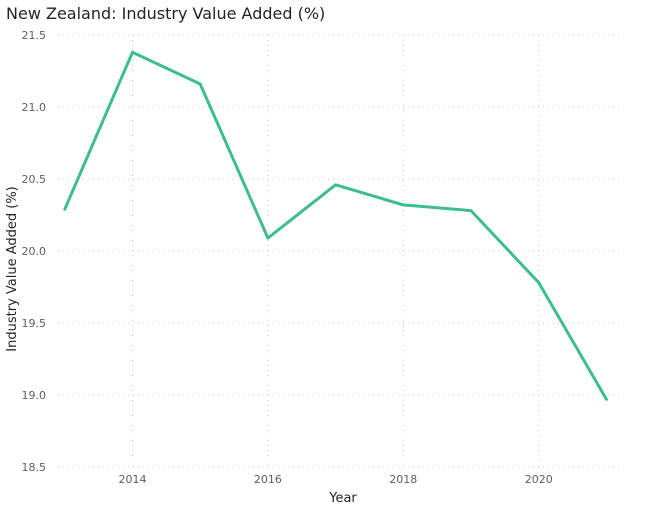 Image resolution: width=658 pixels, height=511 pixels. What do you see at coordinates (34, 35) in the screenshot?
I see `y-tick-label: 21.5` at bounding box center [34, 35].